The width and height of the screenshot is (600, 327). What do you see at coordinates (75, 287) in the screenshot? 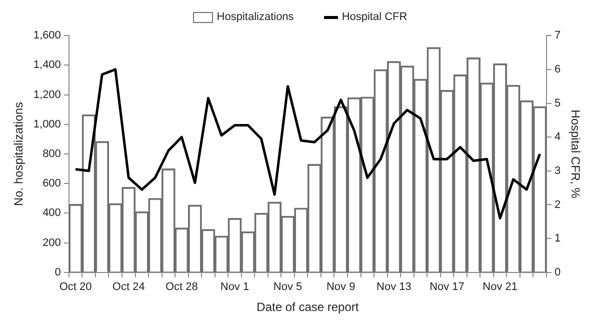
I see `x-tick-label: Oct 20` at bounding box center [75, 287].